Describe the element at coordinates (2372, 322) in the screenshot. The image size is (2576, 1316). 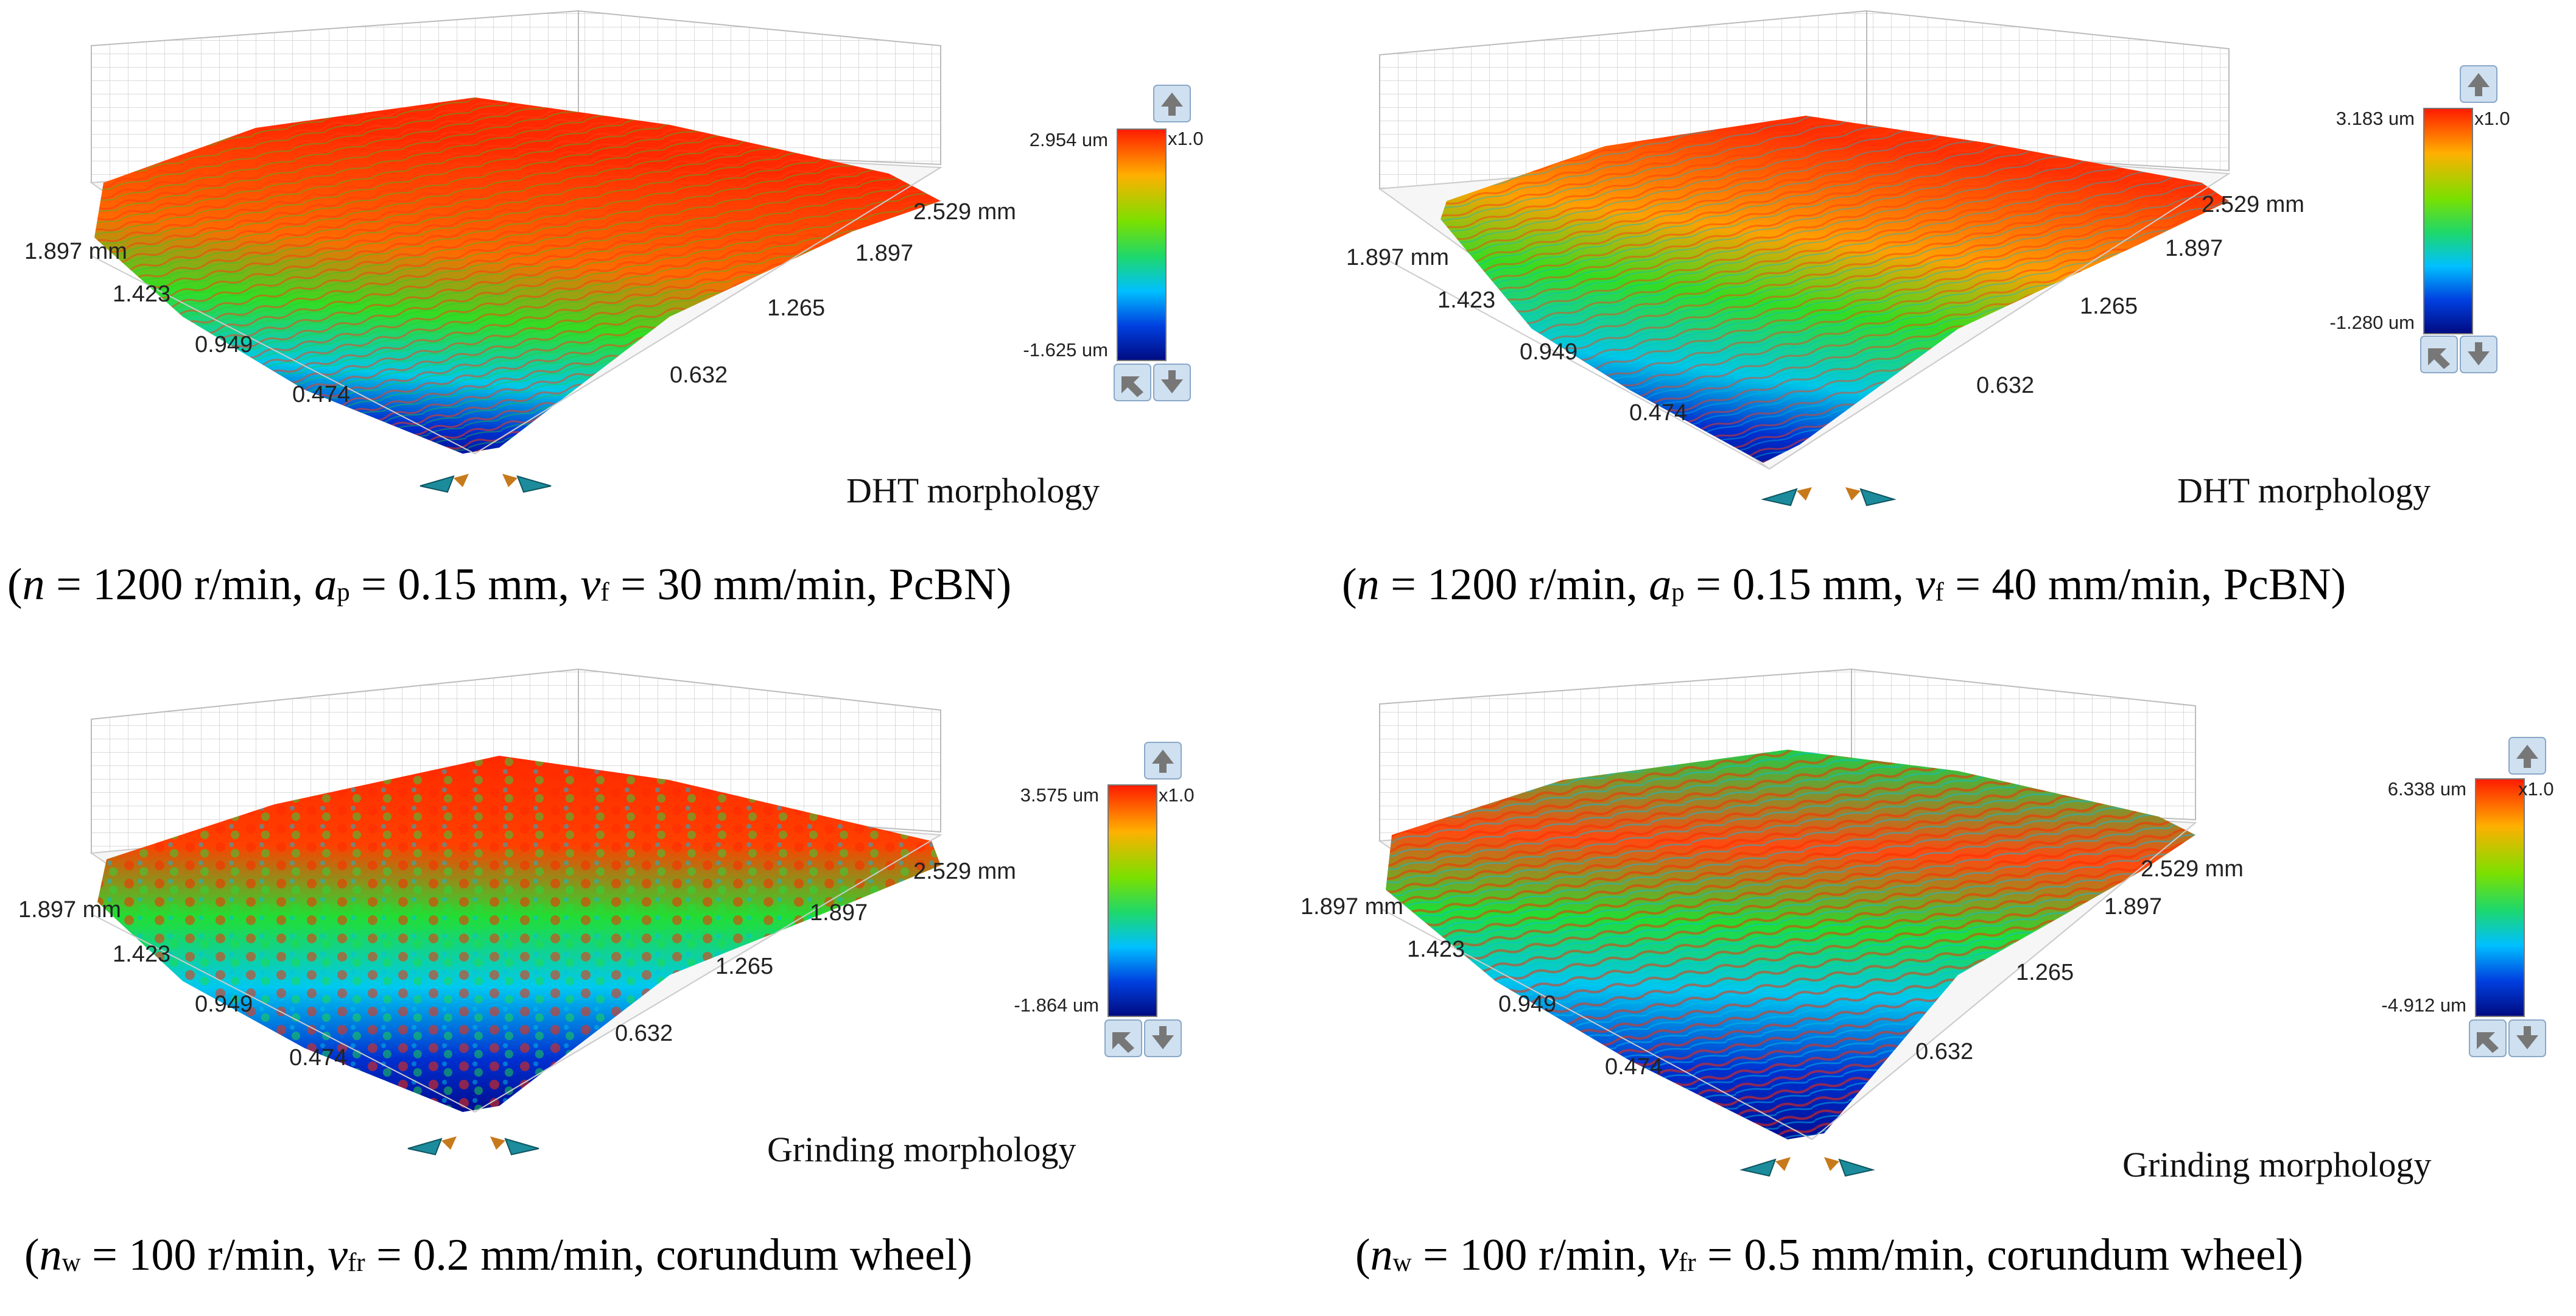
I see `colorbar-min-label: -1.280 um` at that location.